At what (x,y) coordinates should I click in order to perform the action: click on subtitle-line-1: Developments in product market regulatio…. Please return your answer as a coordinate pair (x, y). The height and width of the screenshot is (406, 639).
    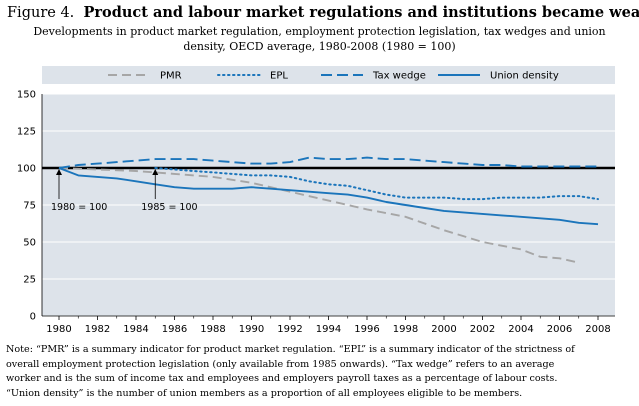
    Looking at the image, I should click on (319, 31).